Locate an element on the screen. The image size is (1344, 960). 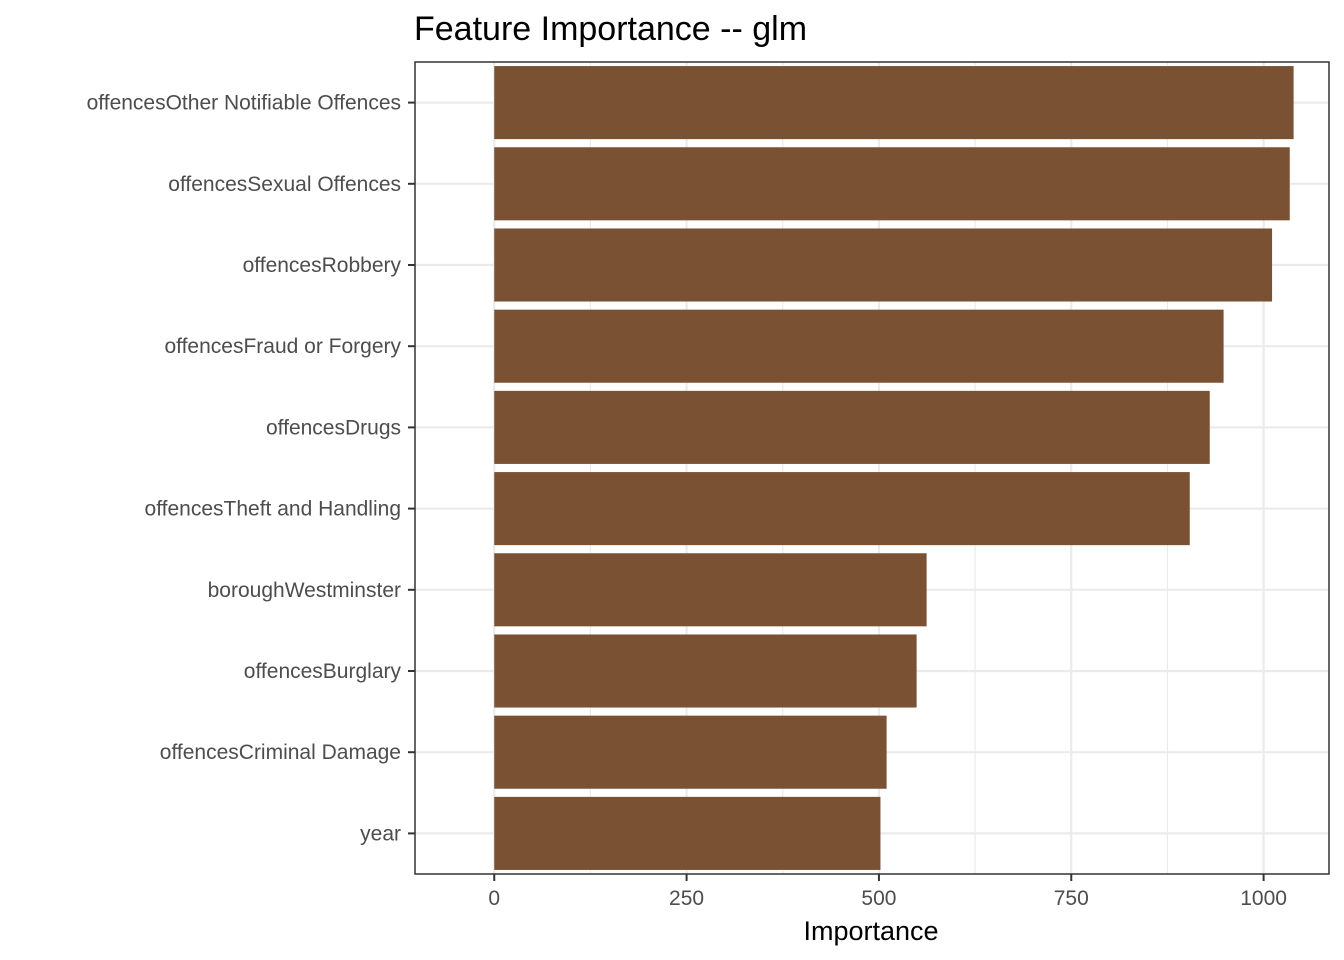
y-tick-label: offencesOther Notifiable Offences is located at coordinates (244, 103).